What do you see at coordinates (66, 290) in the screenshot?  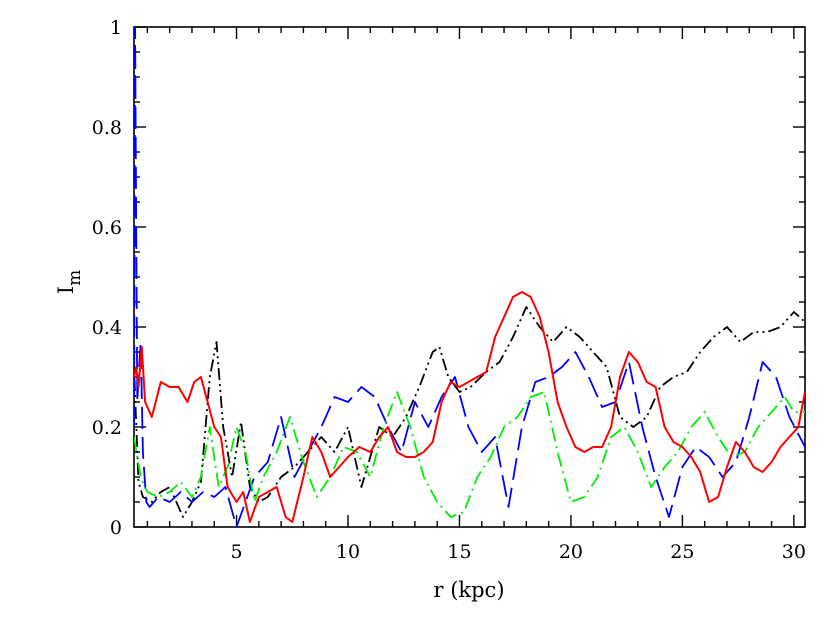 I see `y-axis-label-main: I` at bounding box center [66, 290].